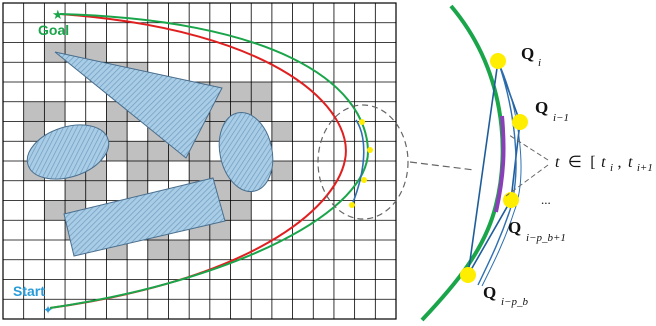 This screenshot has width=656, height=326. Describe the element at coordinates (29, 291) in the screenshot. I see `start-label: Start` at that location.